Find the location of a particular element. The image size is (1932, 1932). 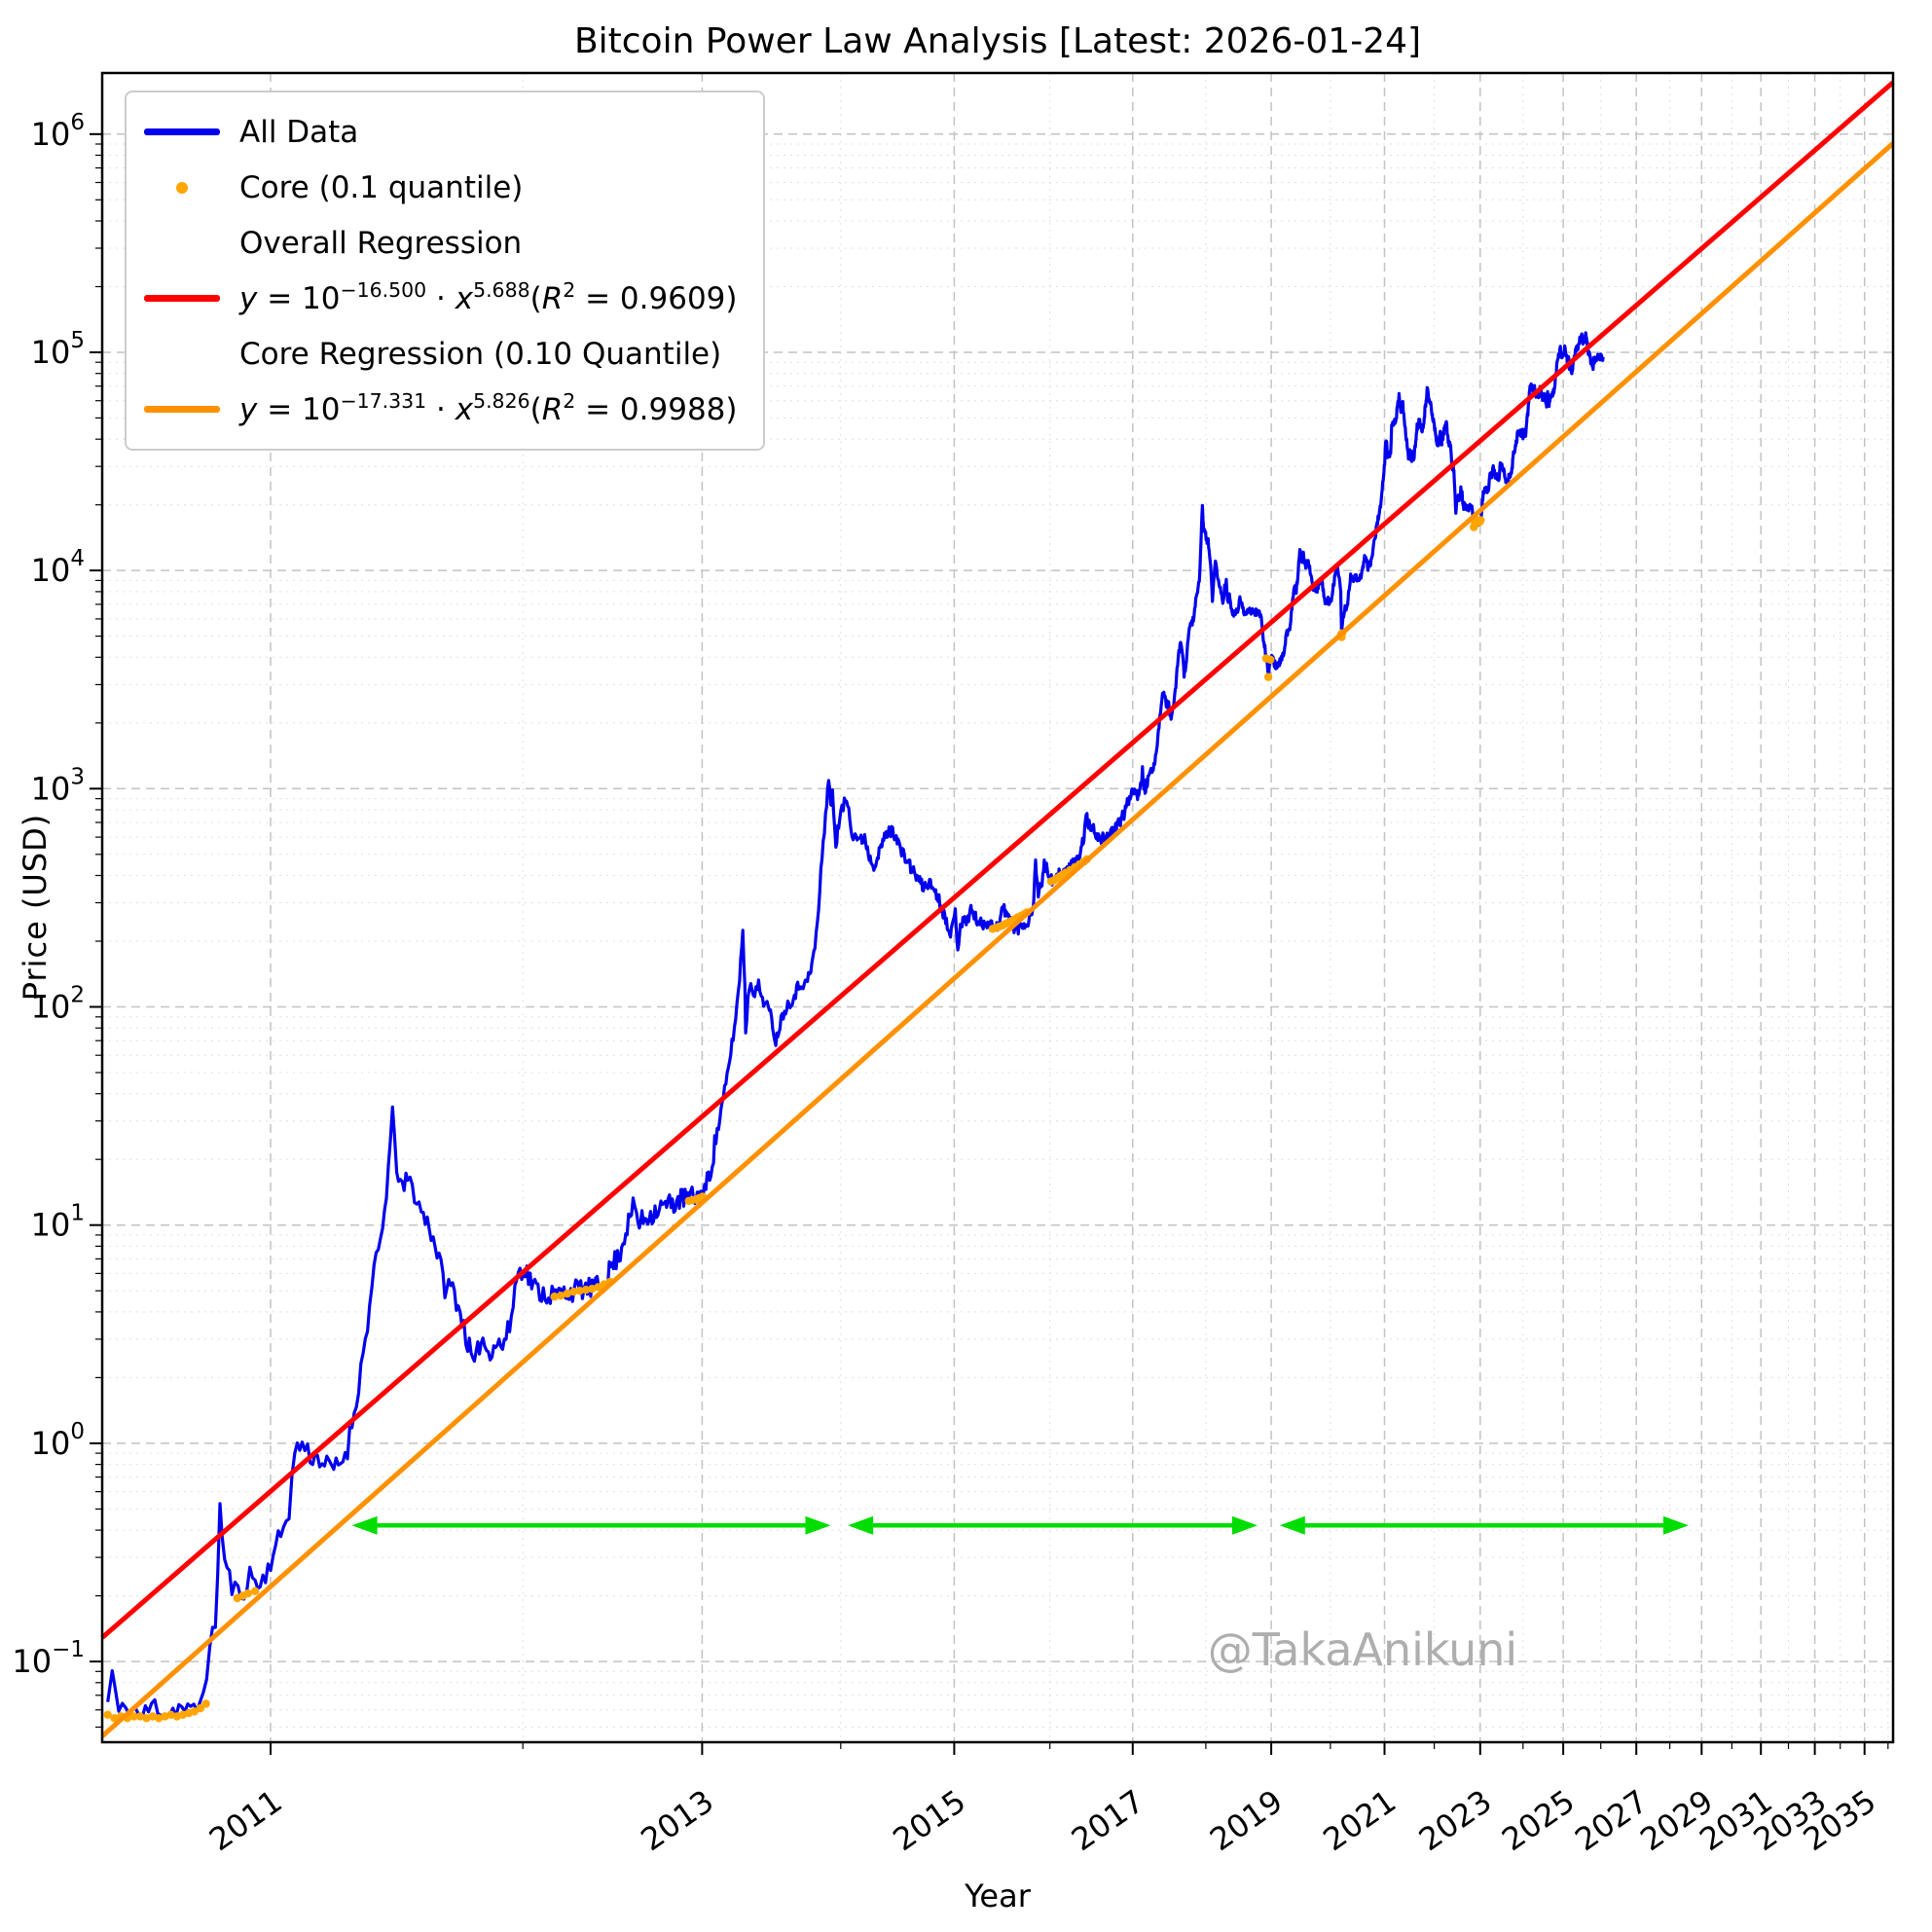

legend-label: Overall Regression is located at coordinates (381, 243).